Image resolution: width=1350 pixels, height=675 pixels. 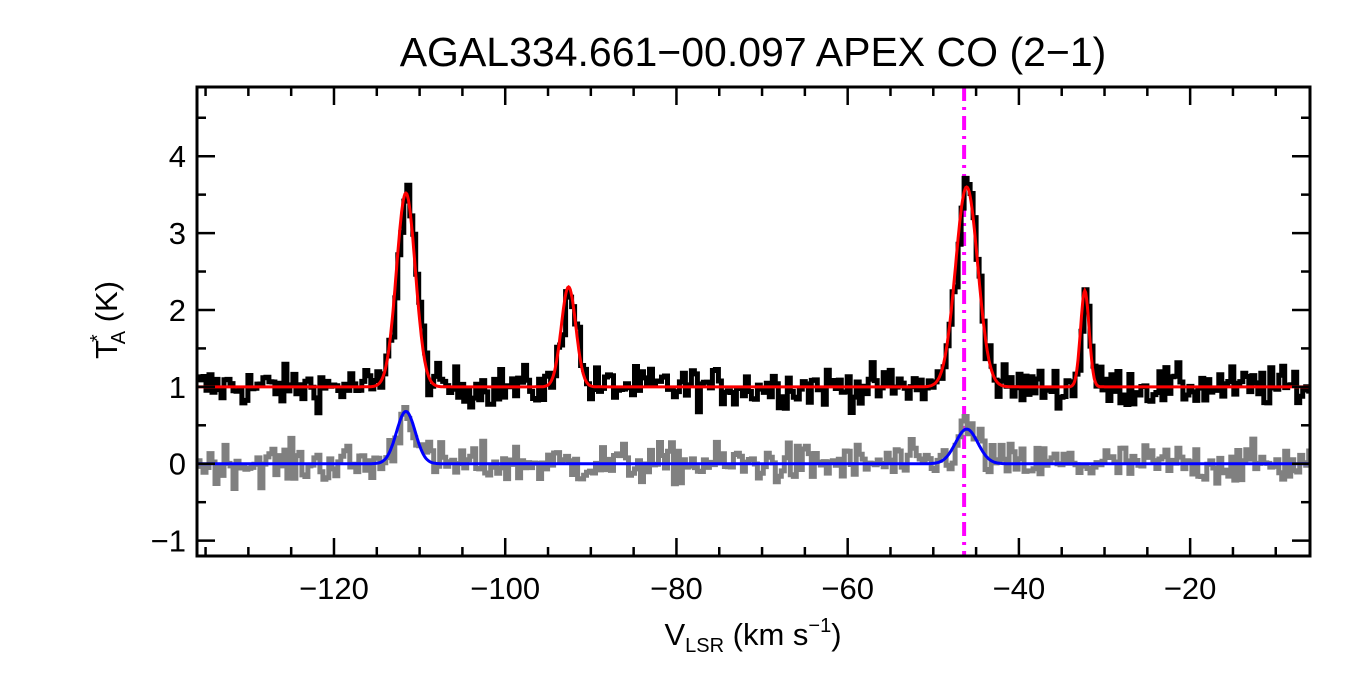 What do you see at coordinates (168, 541) in the screenshot?
I see `y-tick-label: −1` at bounding box center [168, 541].